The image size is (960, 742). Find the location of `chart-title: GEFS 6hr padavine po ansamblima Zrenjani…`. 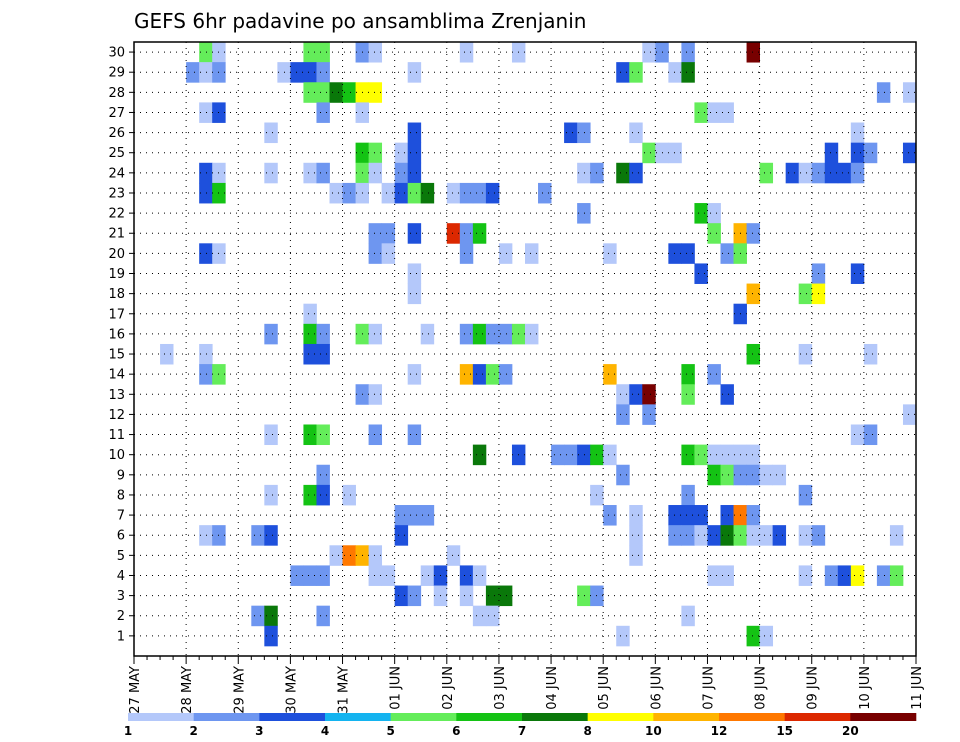

chart-title: GEFS 6hr padavine po ansamblima Zrenjani… is located at coordinates (360, 21).